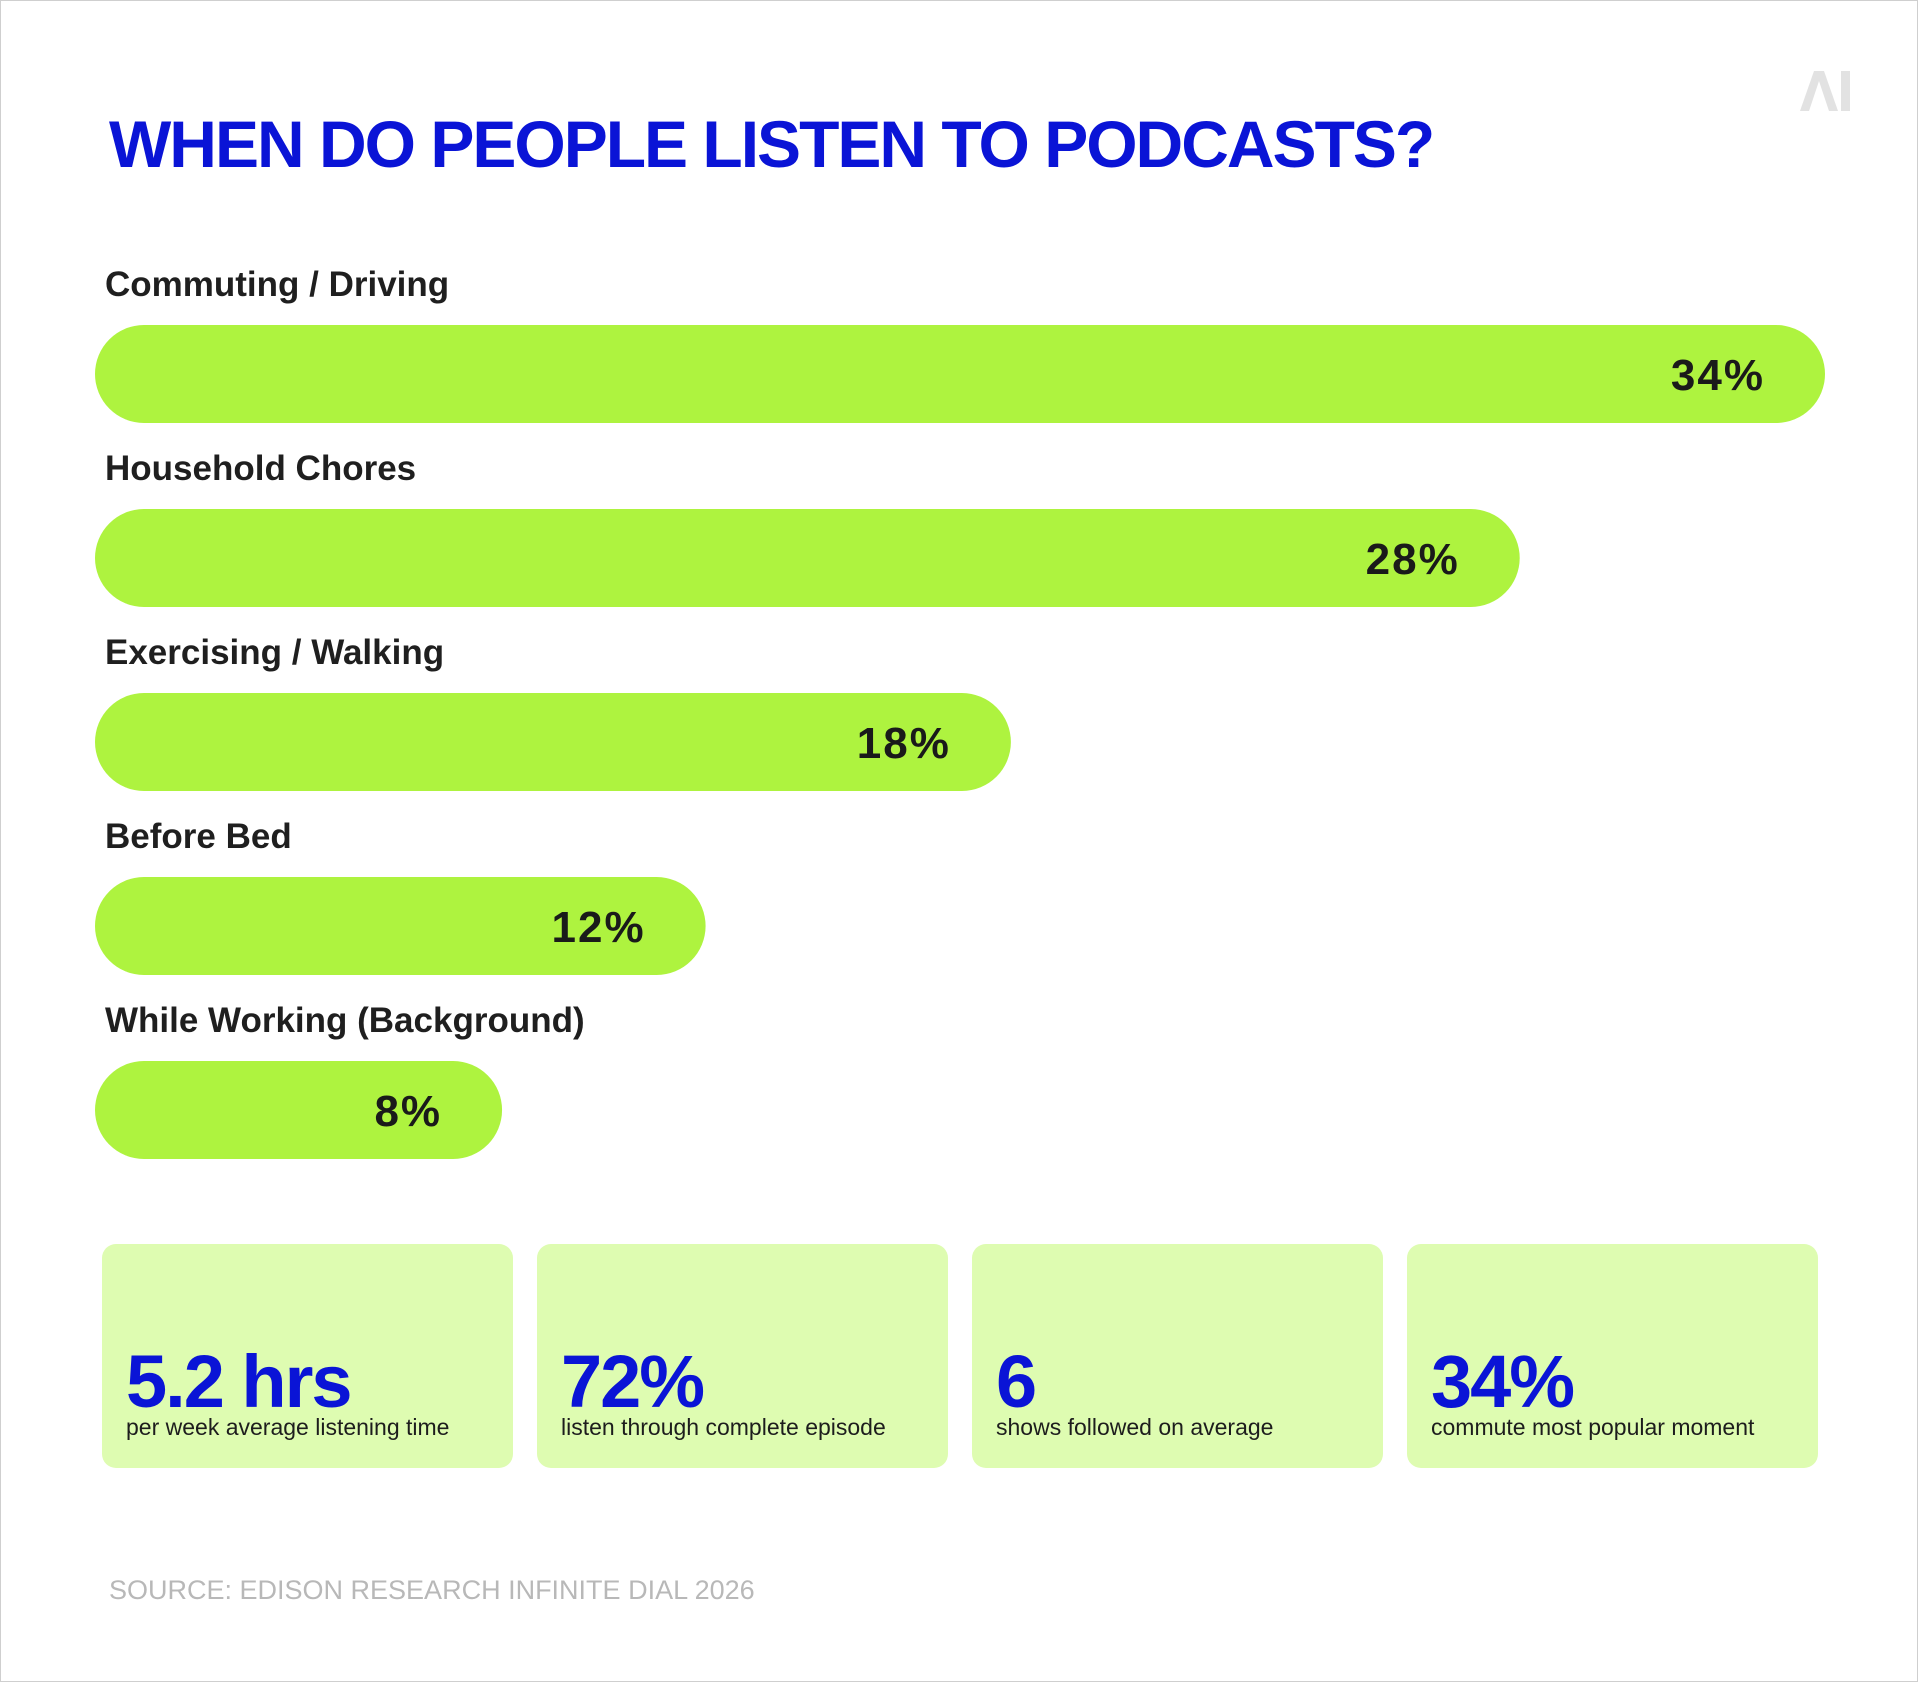 This screenshot has height=1682, width=1918. Describe the element at coordinates (1413, 559) in the screenshot. I see `value-label: 28%` at that location.